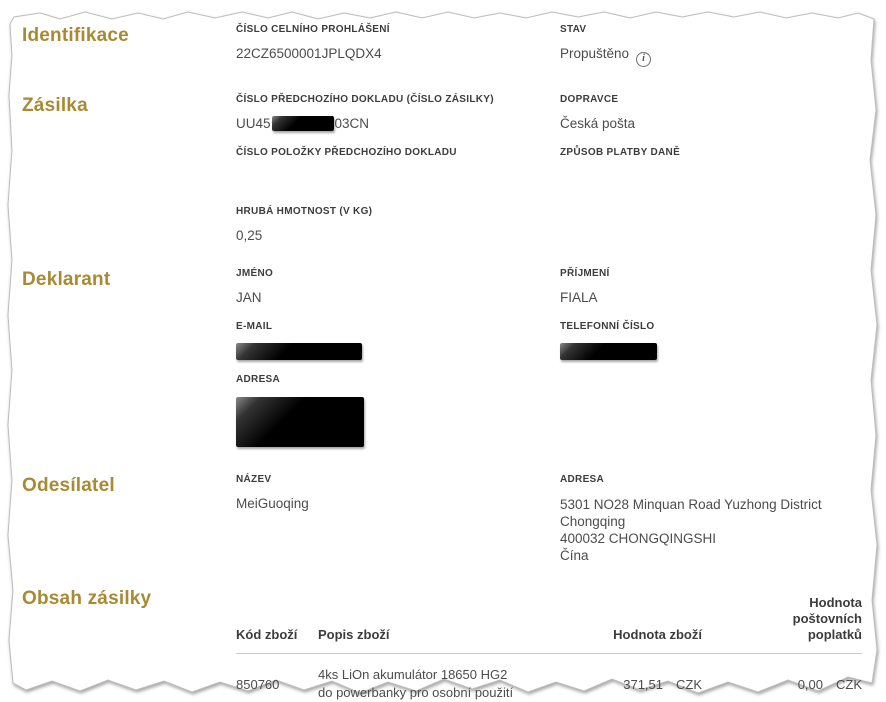 The height and width of the screenshot is (702, 886). I want to click on field-value: Česká pošta, so click(598, 123).